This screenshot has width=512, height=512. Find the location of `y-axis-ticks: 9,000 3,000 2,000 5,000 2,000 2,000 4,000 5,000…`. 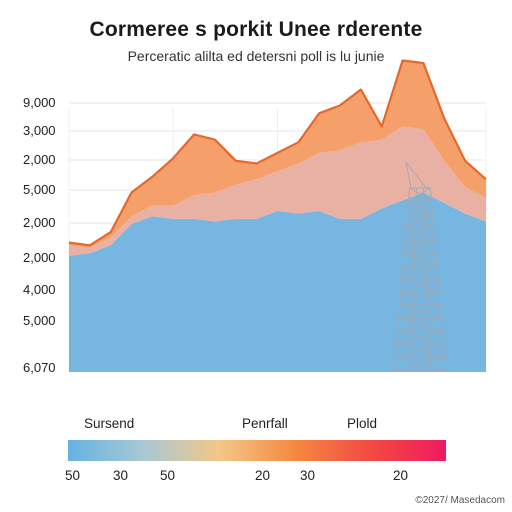

y-axis-ticks: 9,000 3,000 2,000 5,000 2,000 2,000 4,000 5,000… is located at coordinates (39, 235).